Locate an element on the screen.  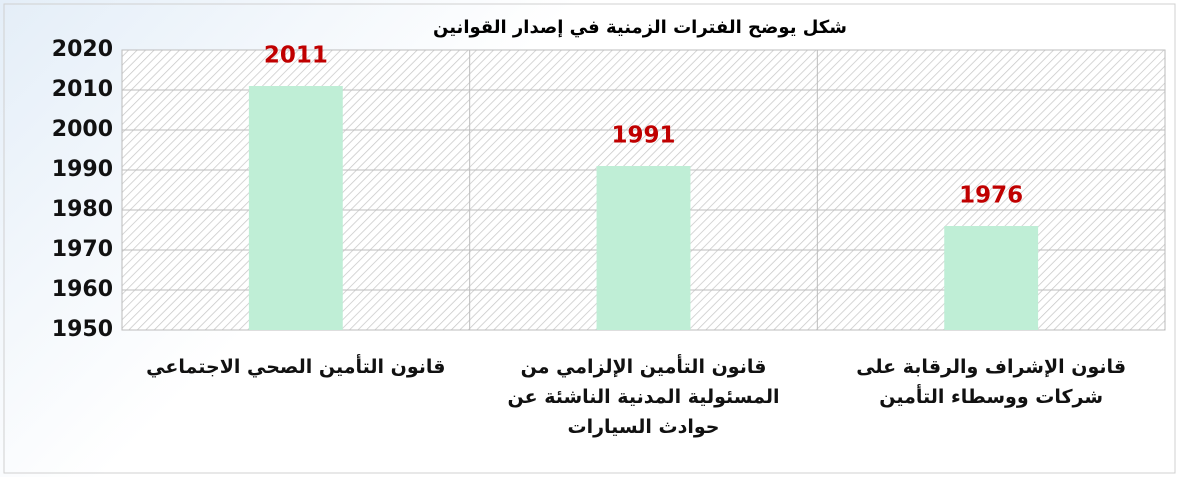
y-tick-label: 1970 is located at coordinates (82, 249).